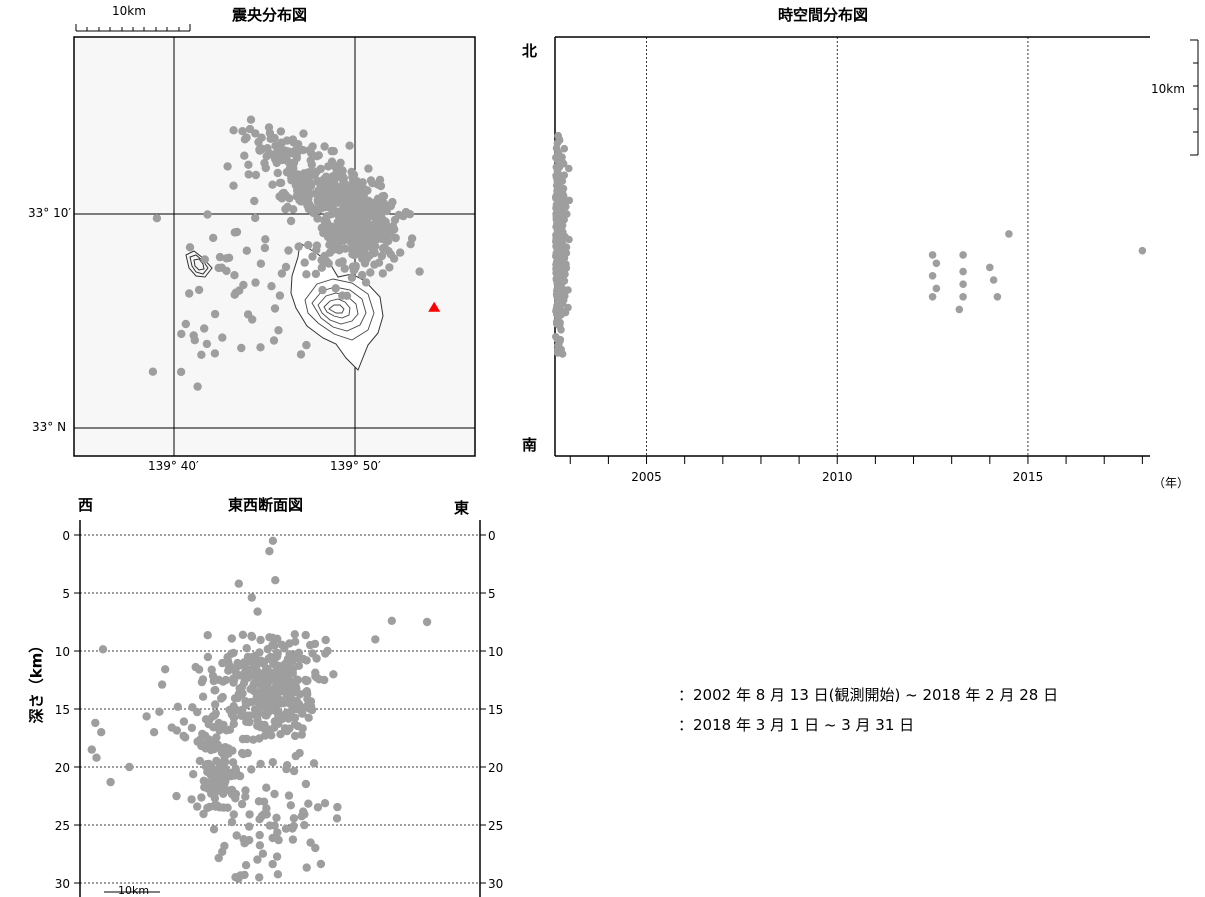 The width and height of the screenshot is (1205, 897). I want to click on map-lon-label-2: 139° 50′, so click(355, 466).